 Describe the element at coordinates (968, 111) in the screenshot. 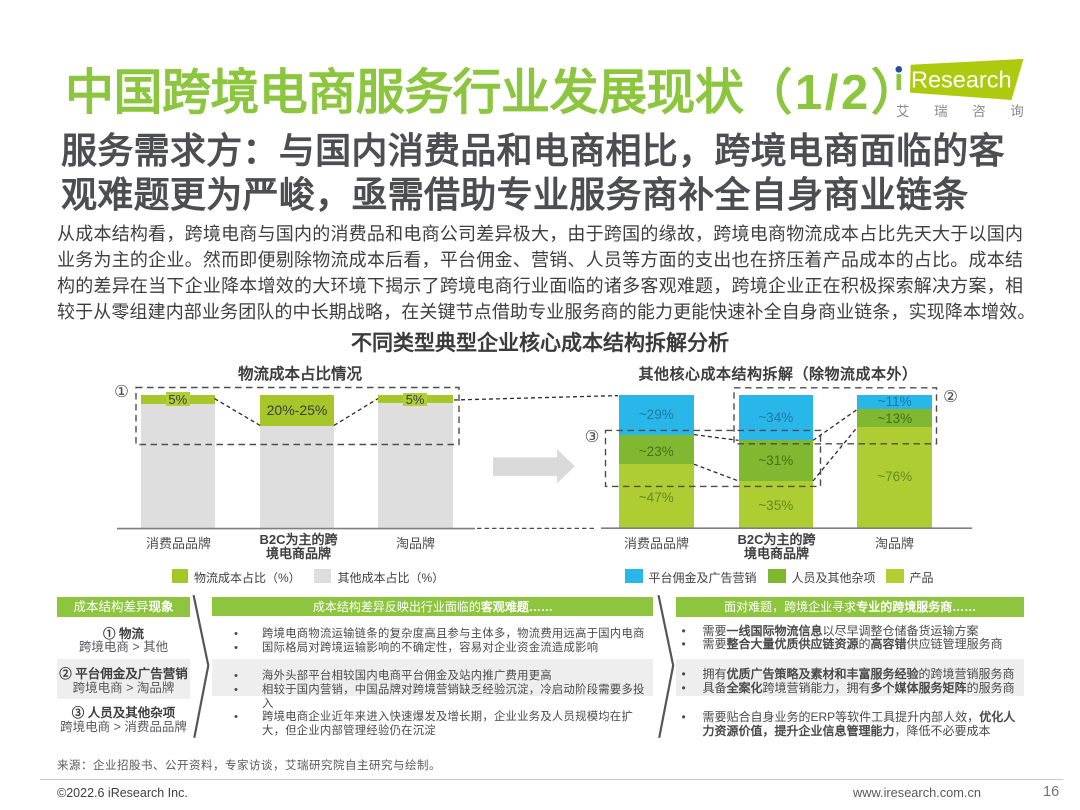

I see `svg-text: 艾瑞咨询` at that location.